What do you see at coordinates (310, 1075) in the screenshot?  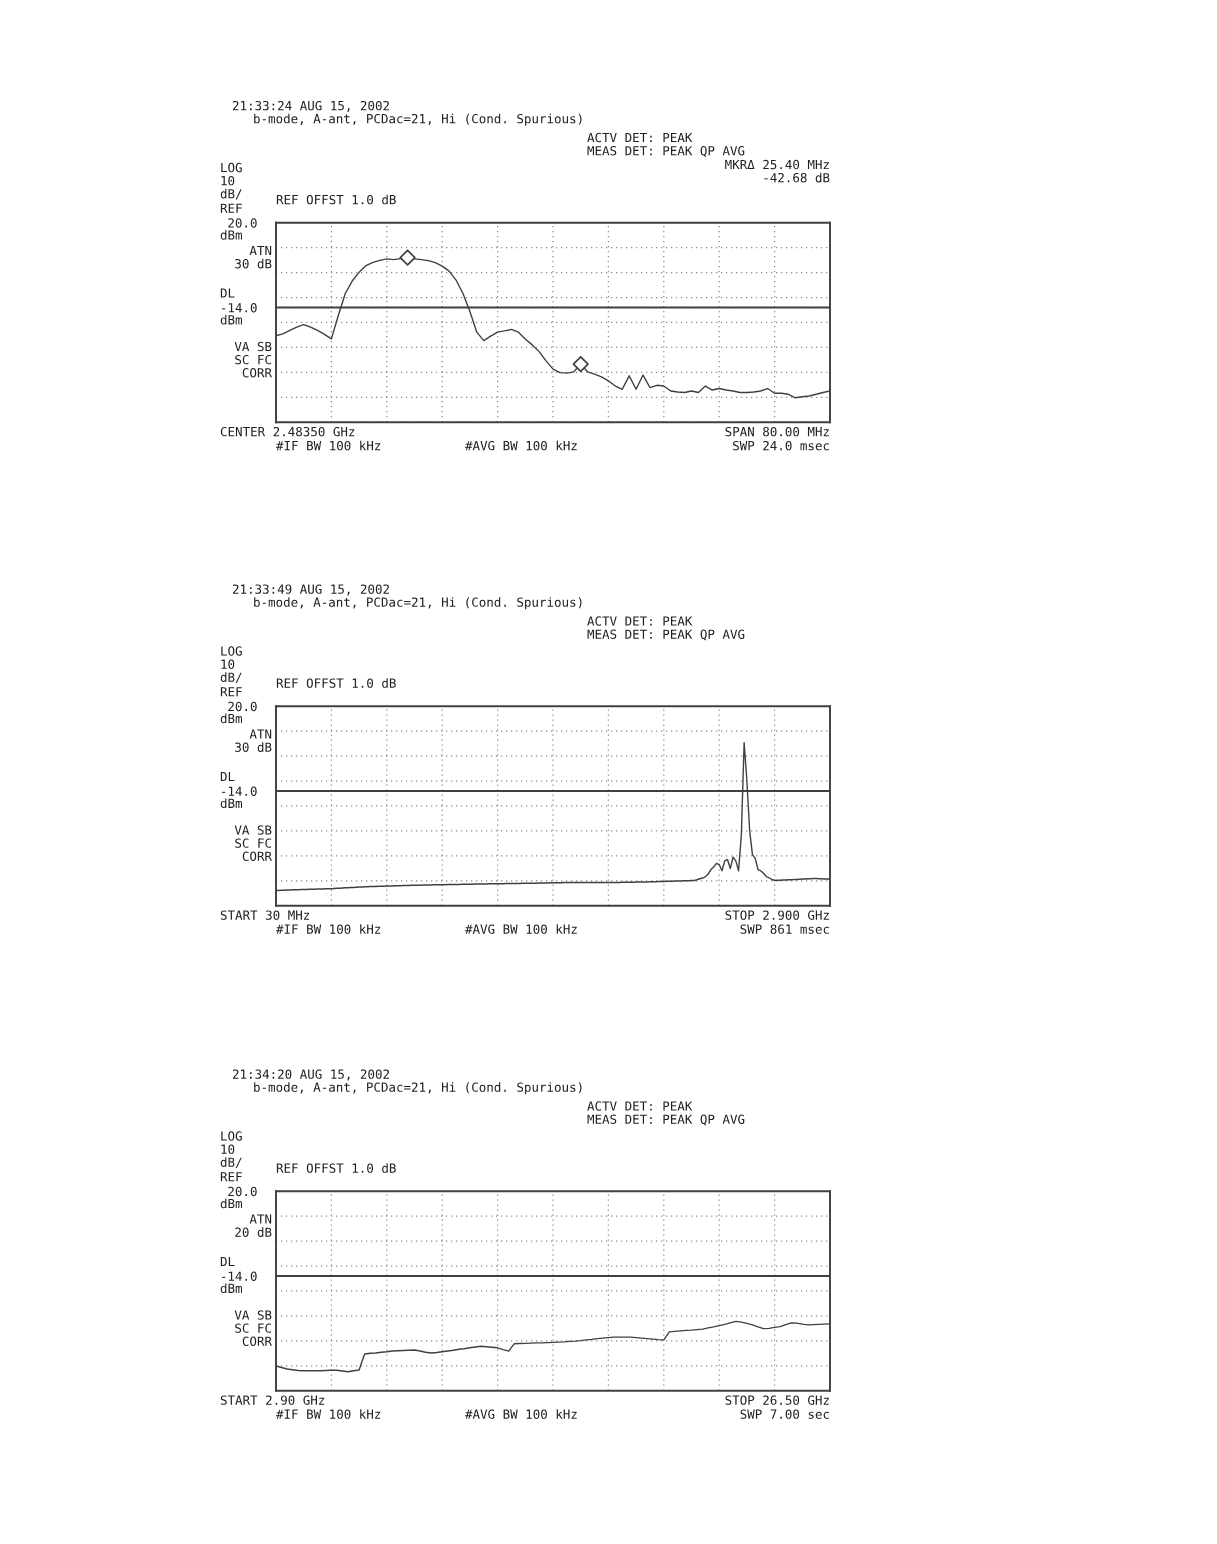 I see `chart-title: 21:34:20 AUG 15, 2002` at bounding box center [310, 1075].